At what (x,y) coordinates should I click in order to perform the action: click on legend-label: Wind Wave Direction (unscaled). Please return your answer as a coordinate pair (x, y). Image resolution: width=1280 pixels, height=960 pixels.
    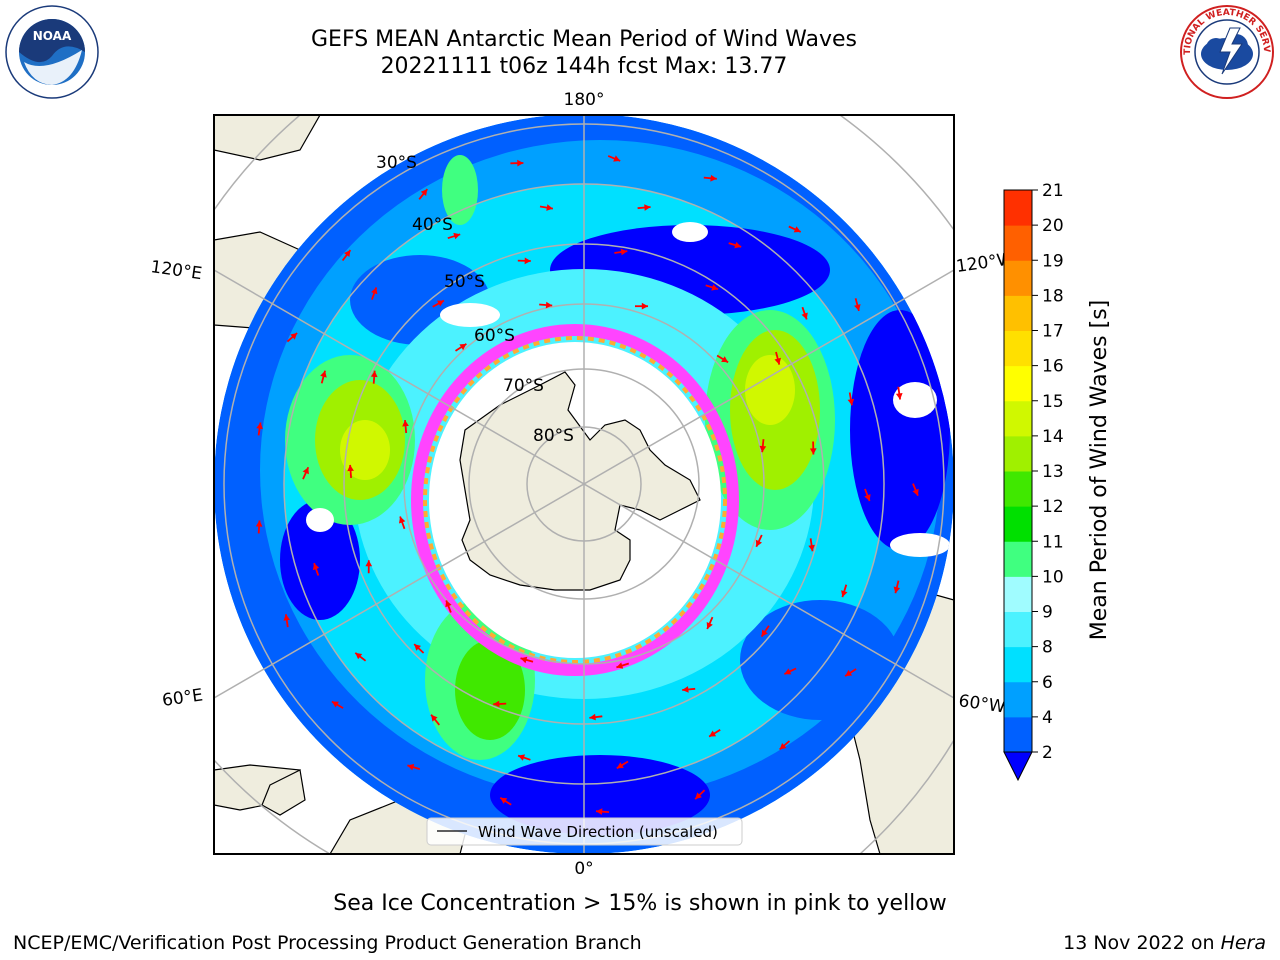
    Looking at the image, I should click on (598, 832).